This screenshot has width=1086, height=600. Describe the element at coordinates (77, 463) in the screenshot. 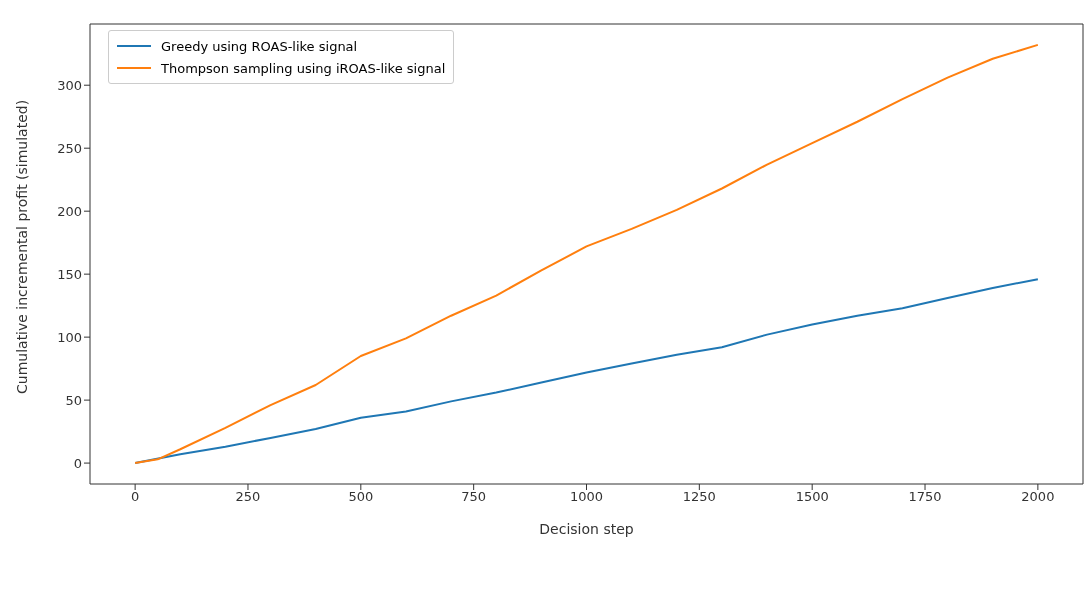

I see `y-tick-label: 0` at that location.